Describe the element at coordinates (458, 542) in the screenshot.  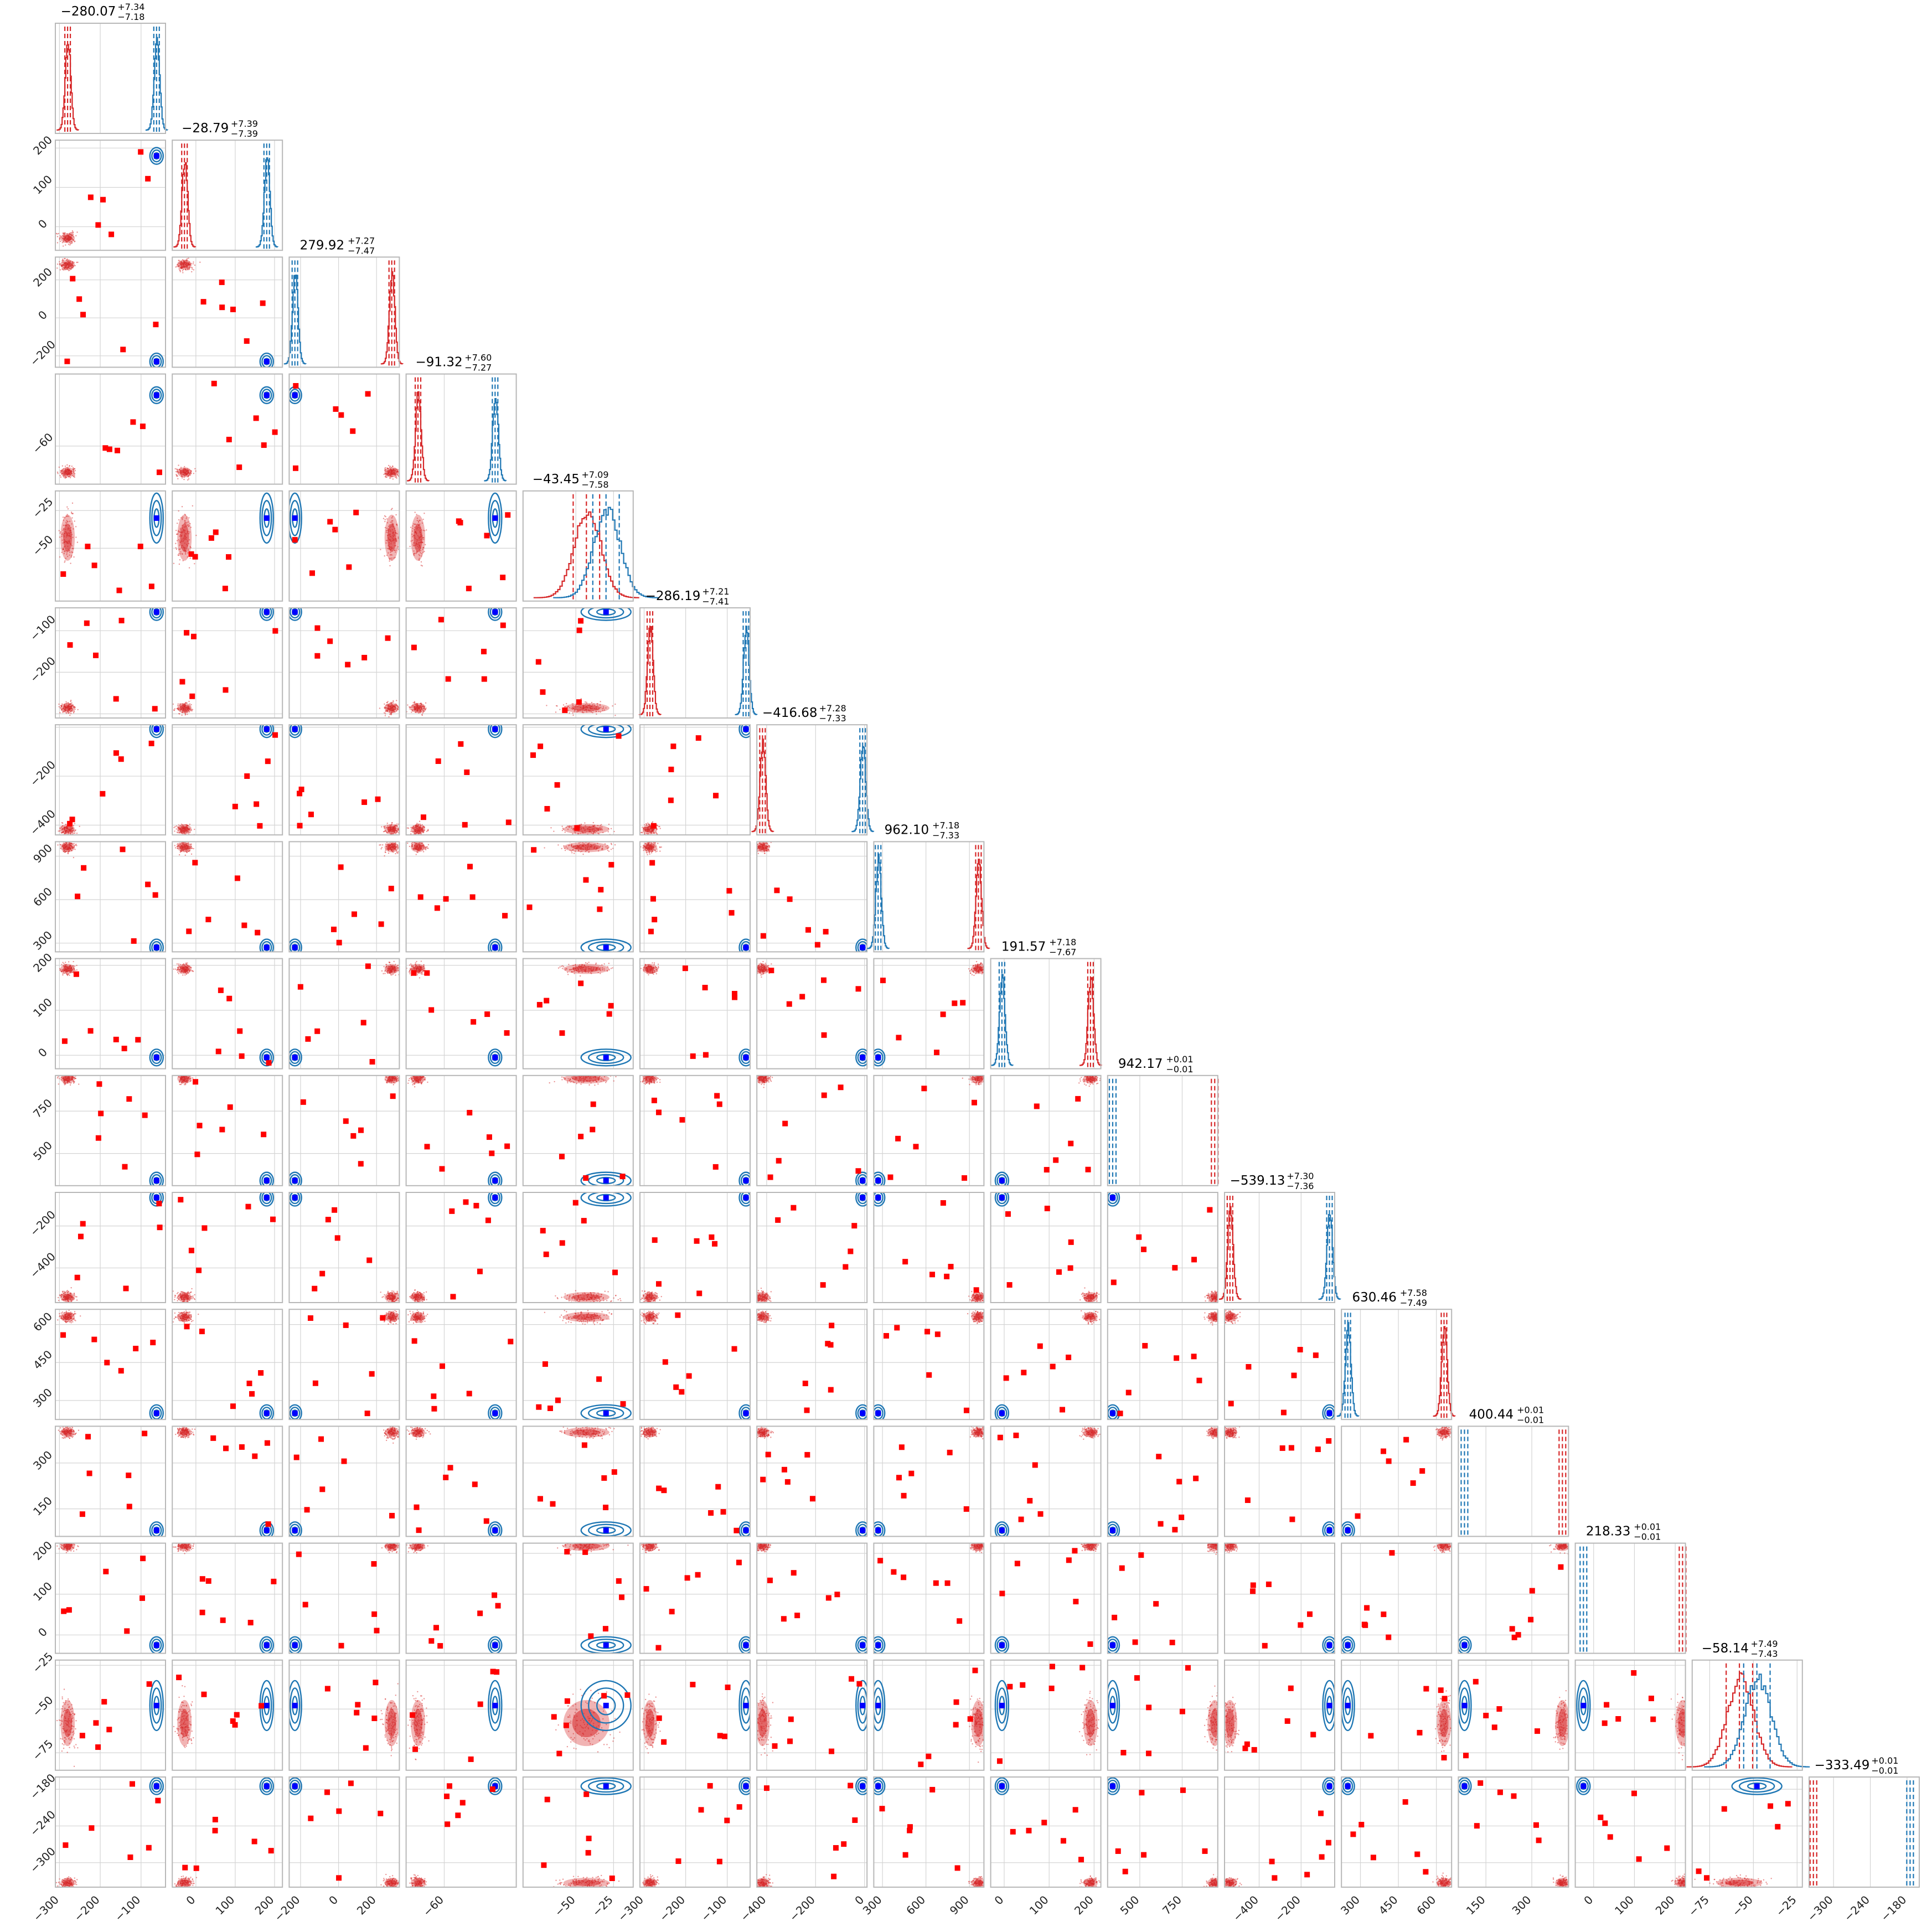
I see `panel-content` at that location.